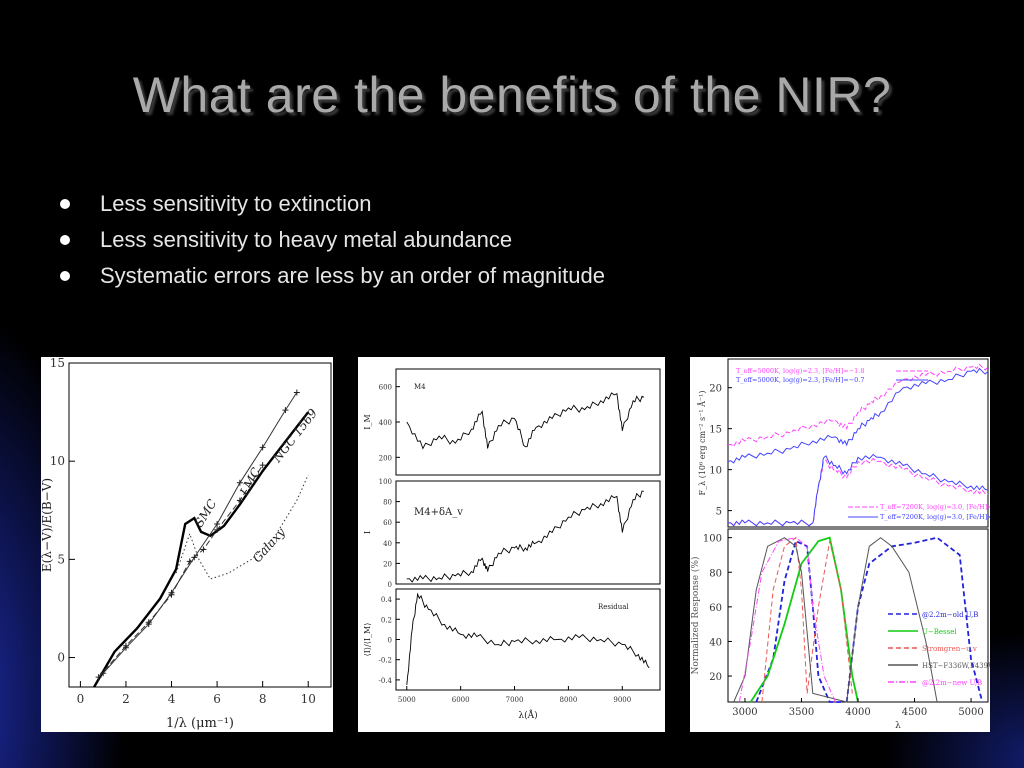  I want to click on y-tick-label: 400, so click(385, 423).